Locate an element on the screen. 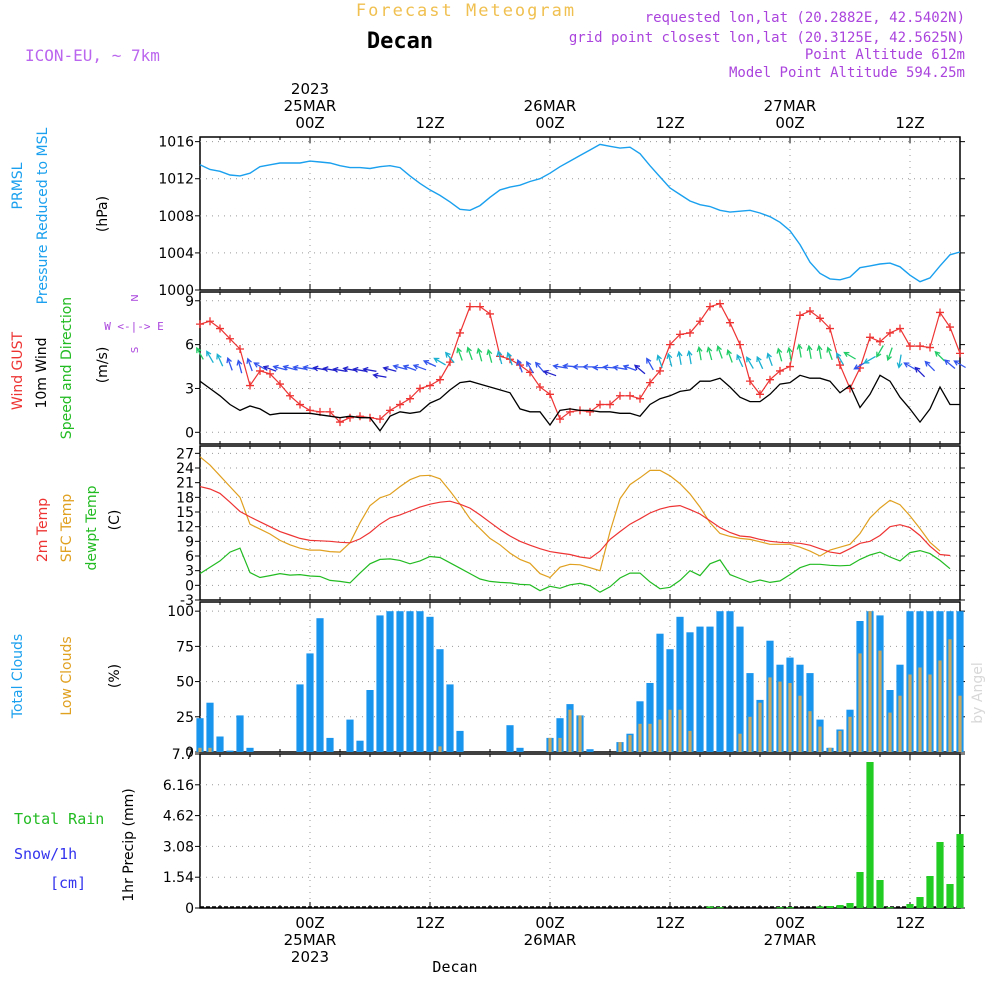 The height and width of the screenshot is (1000, 1000). y-tick-label: 50 is located at coordinates (185, 683).